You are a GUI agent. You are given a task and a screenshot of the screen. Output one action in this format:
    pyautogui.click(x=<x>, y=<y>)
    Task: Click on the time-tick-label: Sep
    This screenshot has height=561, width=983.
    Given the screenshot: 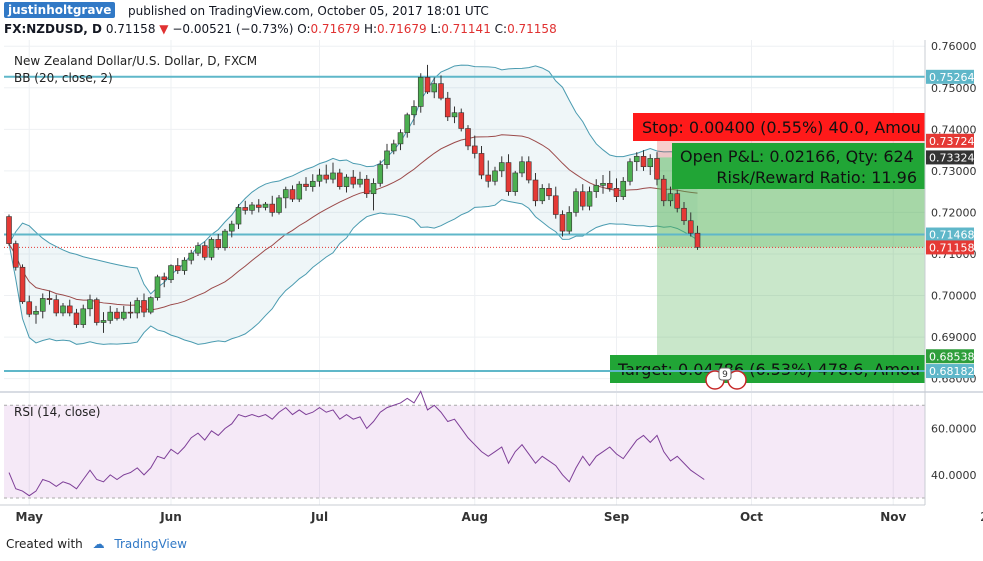 What is the action you would take?
    pyautogui.click(x=617, y=517)
    